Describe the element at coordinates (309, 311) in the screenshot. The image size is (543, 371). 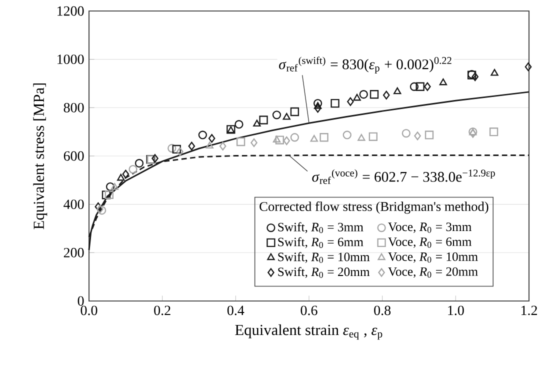
I see `x-tick-label: 0.6` at that location.